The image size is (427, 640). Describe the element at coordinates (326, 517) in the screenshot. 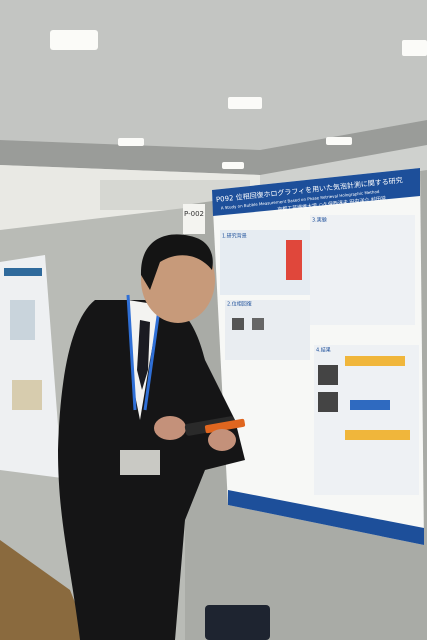

I see `poster-footer` at that location.